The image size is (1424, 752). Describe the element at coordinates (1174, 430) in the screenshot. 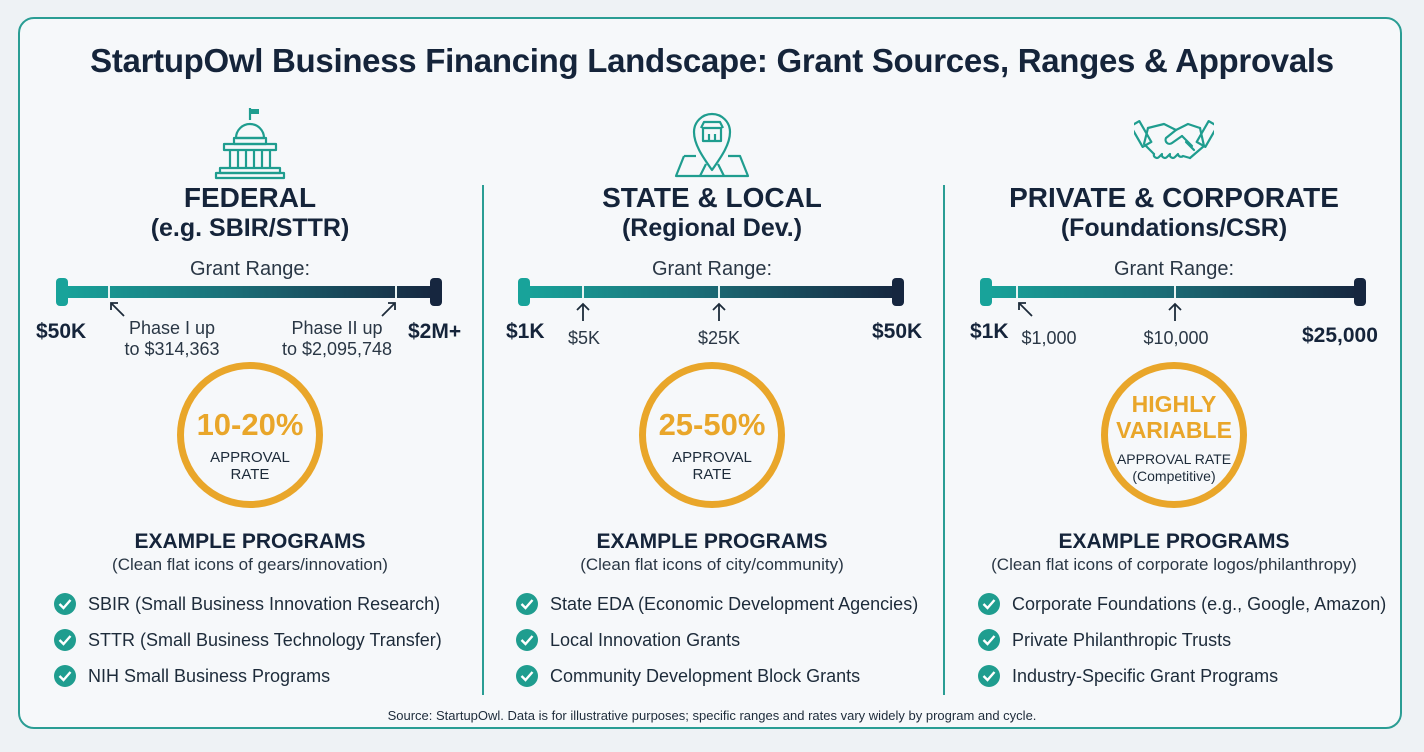

I see `approval-rate-value: VARIABLE` at that location.